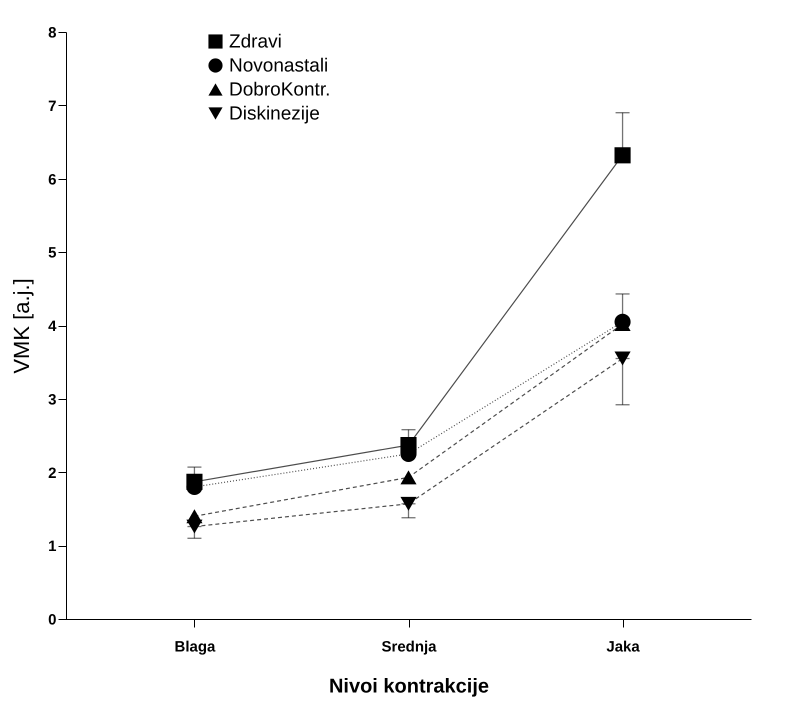 Image resolution: width=799 pixels, height=702 pixels. What do you see at coordinates (623, 647) in the screenshot?
I see `x-tick-label: Jaka` at bounding box center [623, 647].